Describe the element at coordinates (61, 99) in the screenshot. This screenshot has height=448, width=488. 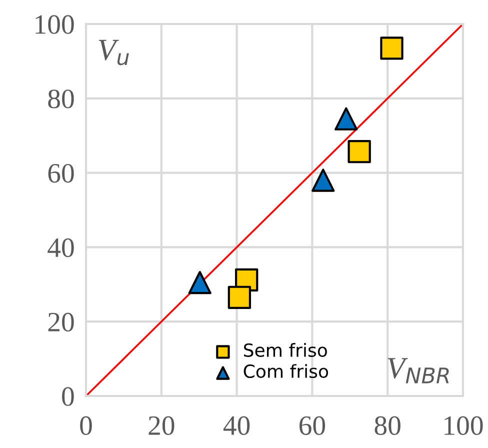
I see `y-tick-label: 80` at that location.